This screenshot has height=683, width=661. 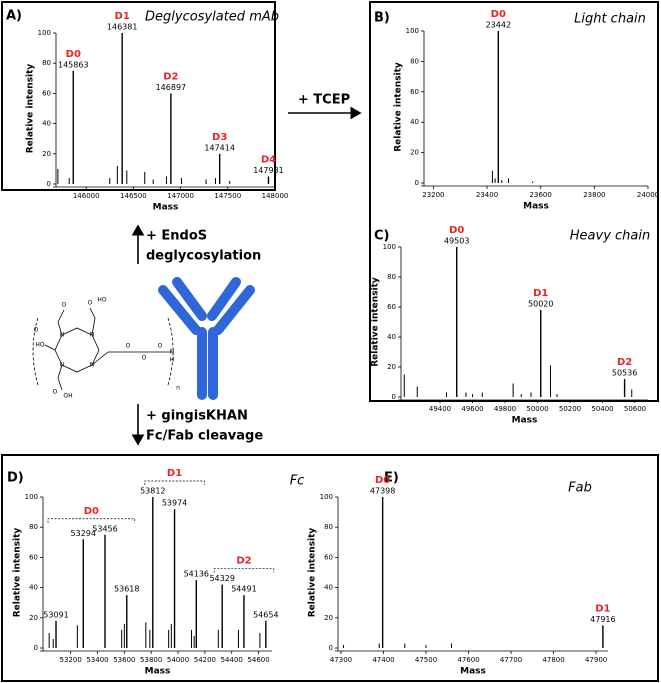 What do you see at coordinates (468, 660) in the screenshot?
I see `x-tick-label: 47600` at bounding box center [468, 660].